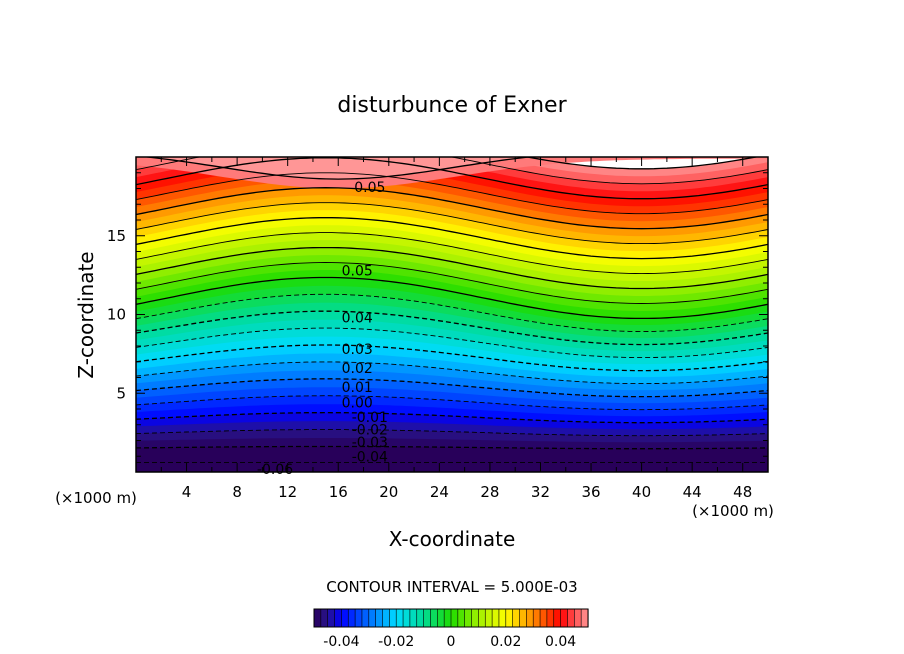 This screenshot has height=654, width=904. Describe the element at coordinates (357, 404) in the screenshot. I see `contour-label: 0.00` at that location.